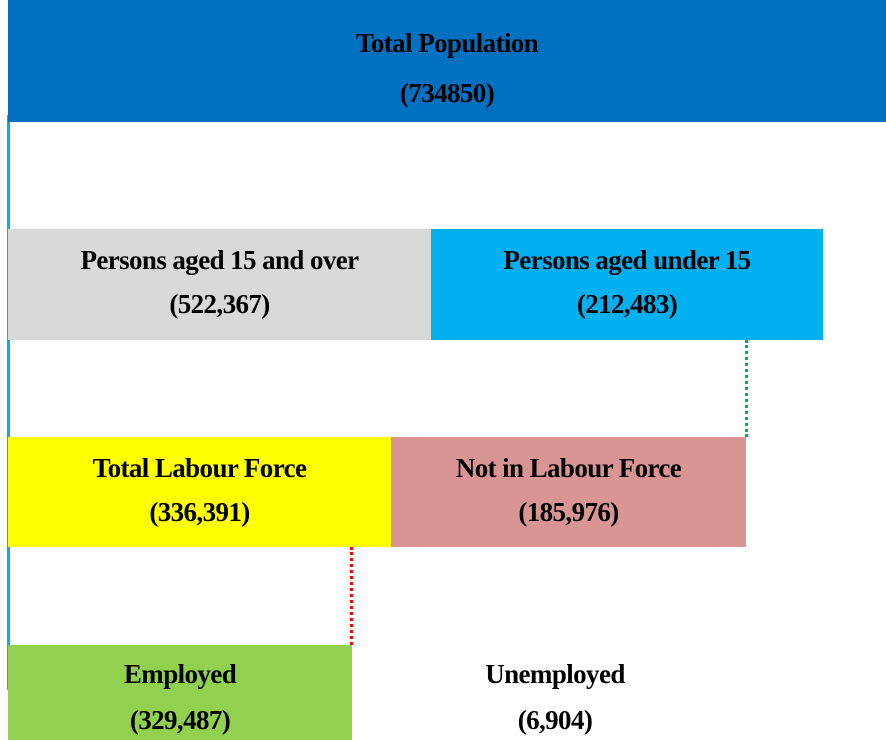 Image resolution: width=886 pixels, height=740 pixels. What do you see at coordinates (447, 93) in the screenshot?
I see `node-value: (734850)` at bounding box center [447, 93].